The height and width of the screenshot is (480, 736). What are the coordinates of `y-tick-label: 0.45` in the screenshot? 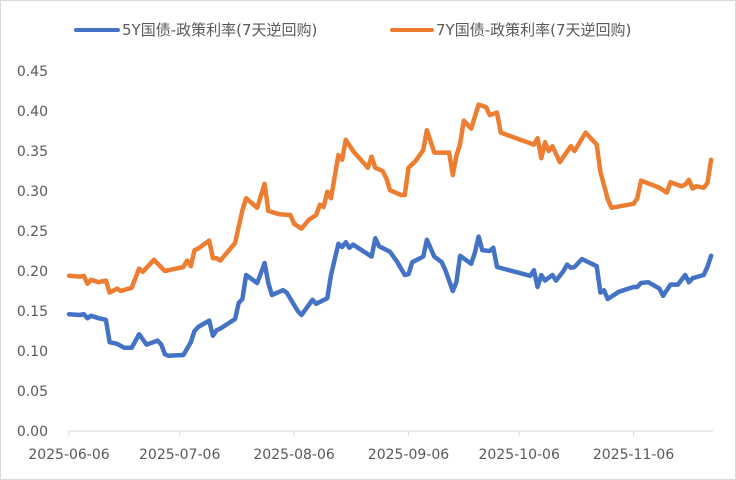 It's located at (32, 72).